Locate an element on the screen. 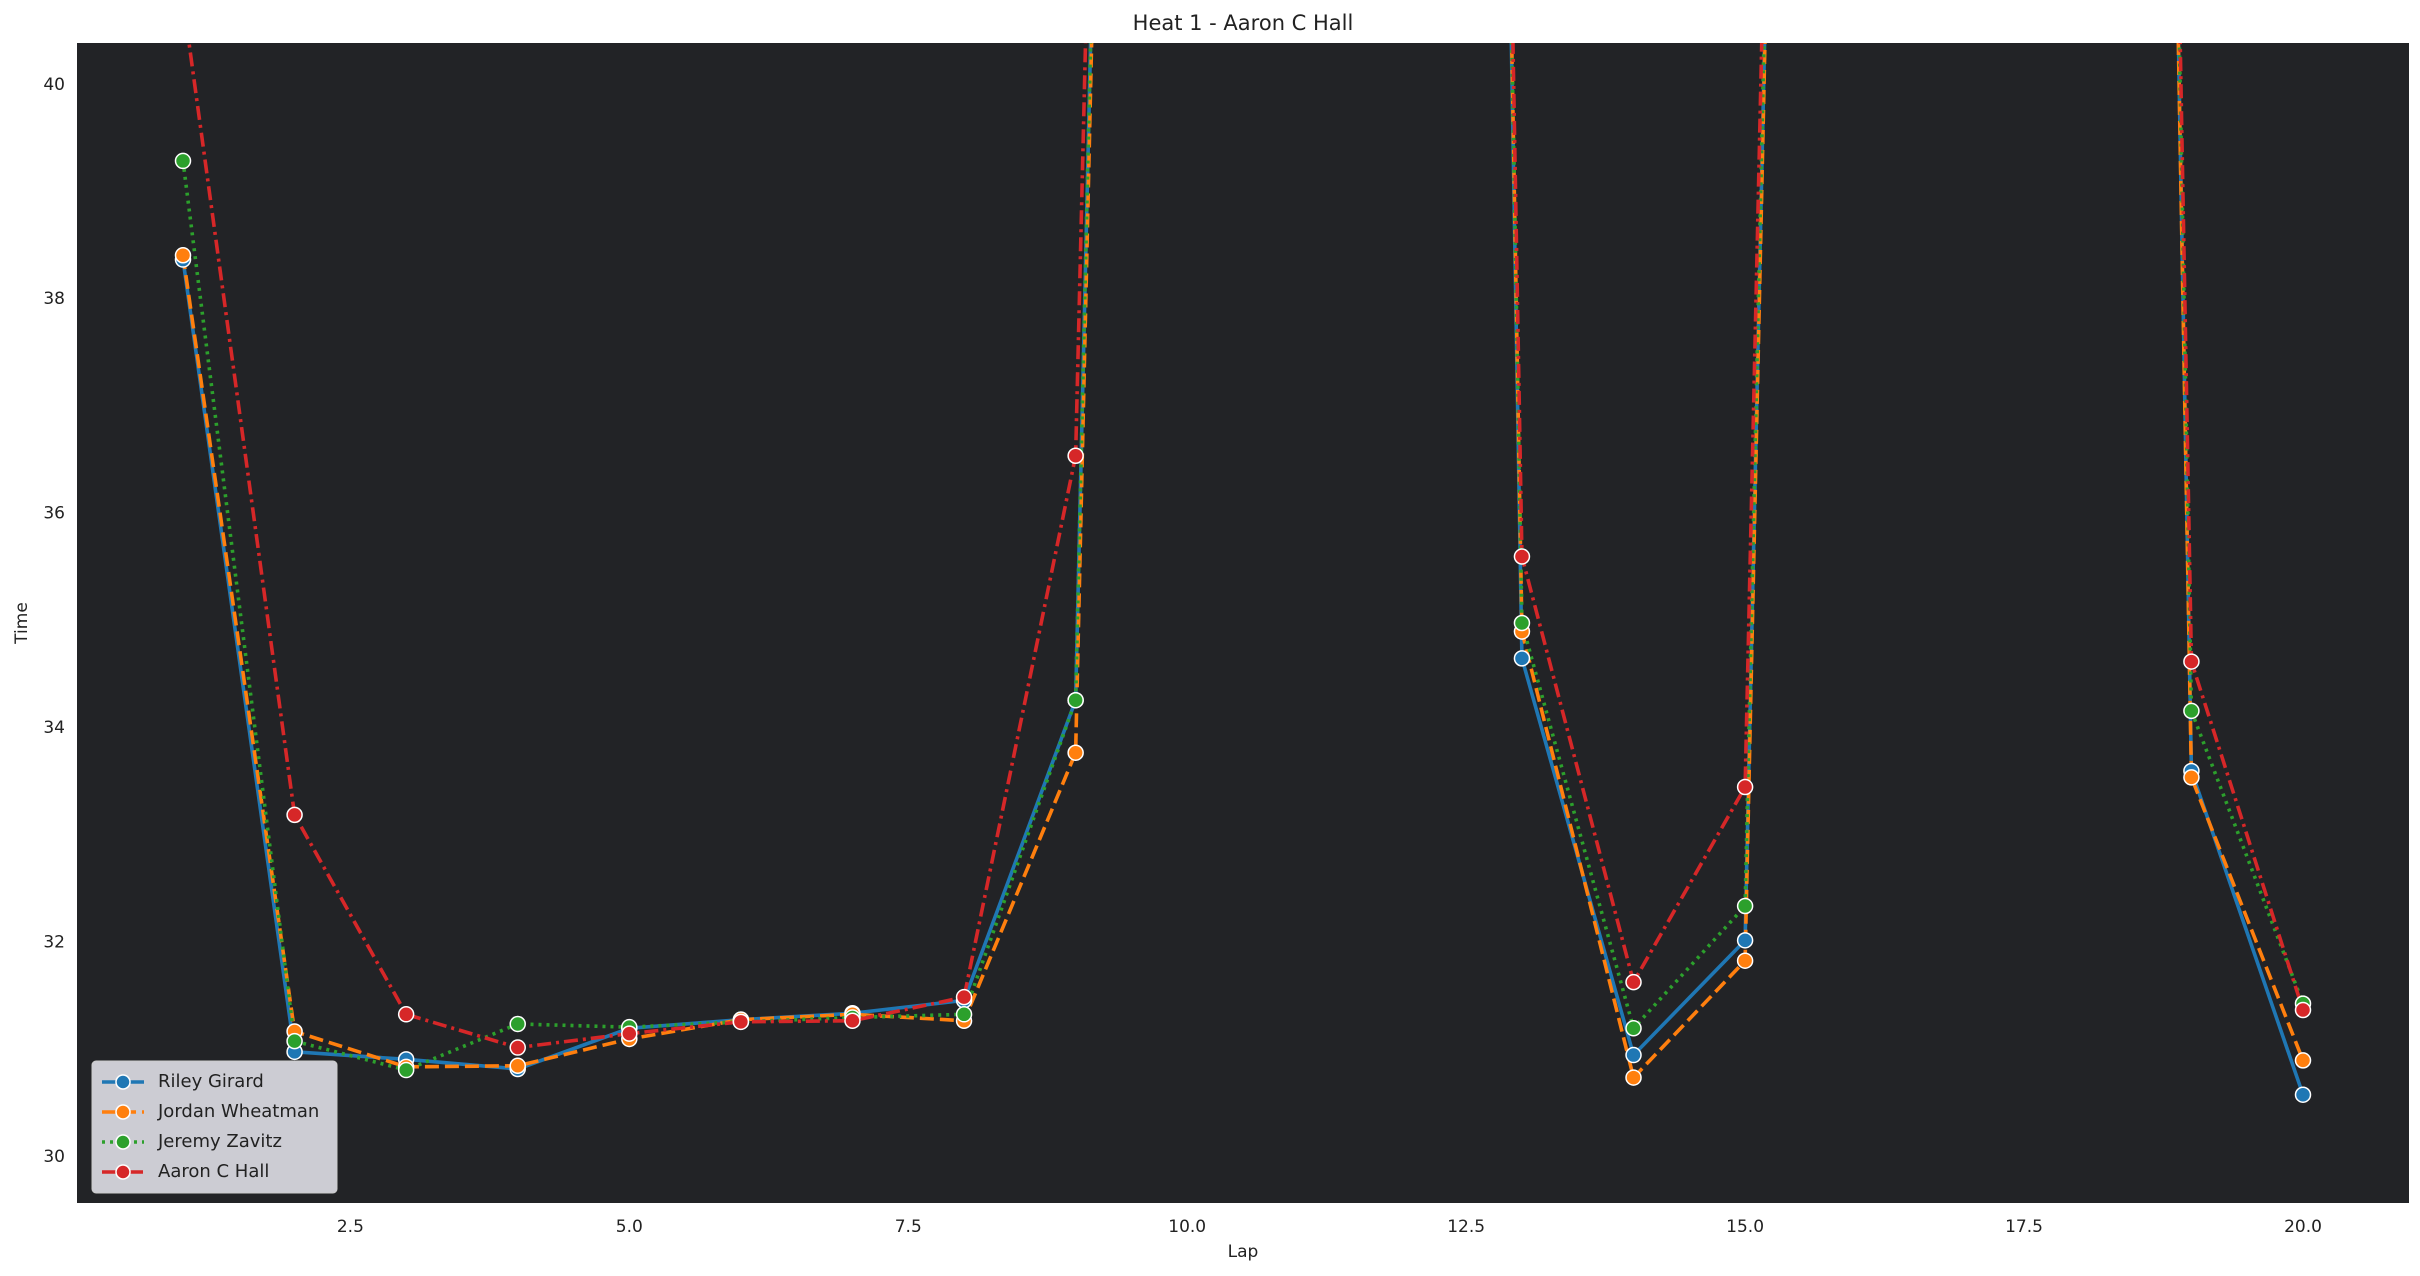  x-tick-label: 17.5 is located at coordinates (2024, 1227).